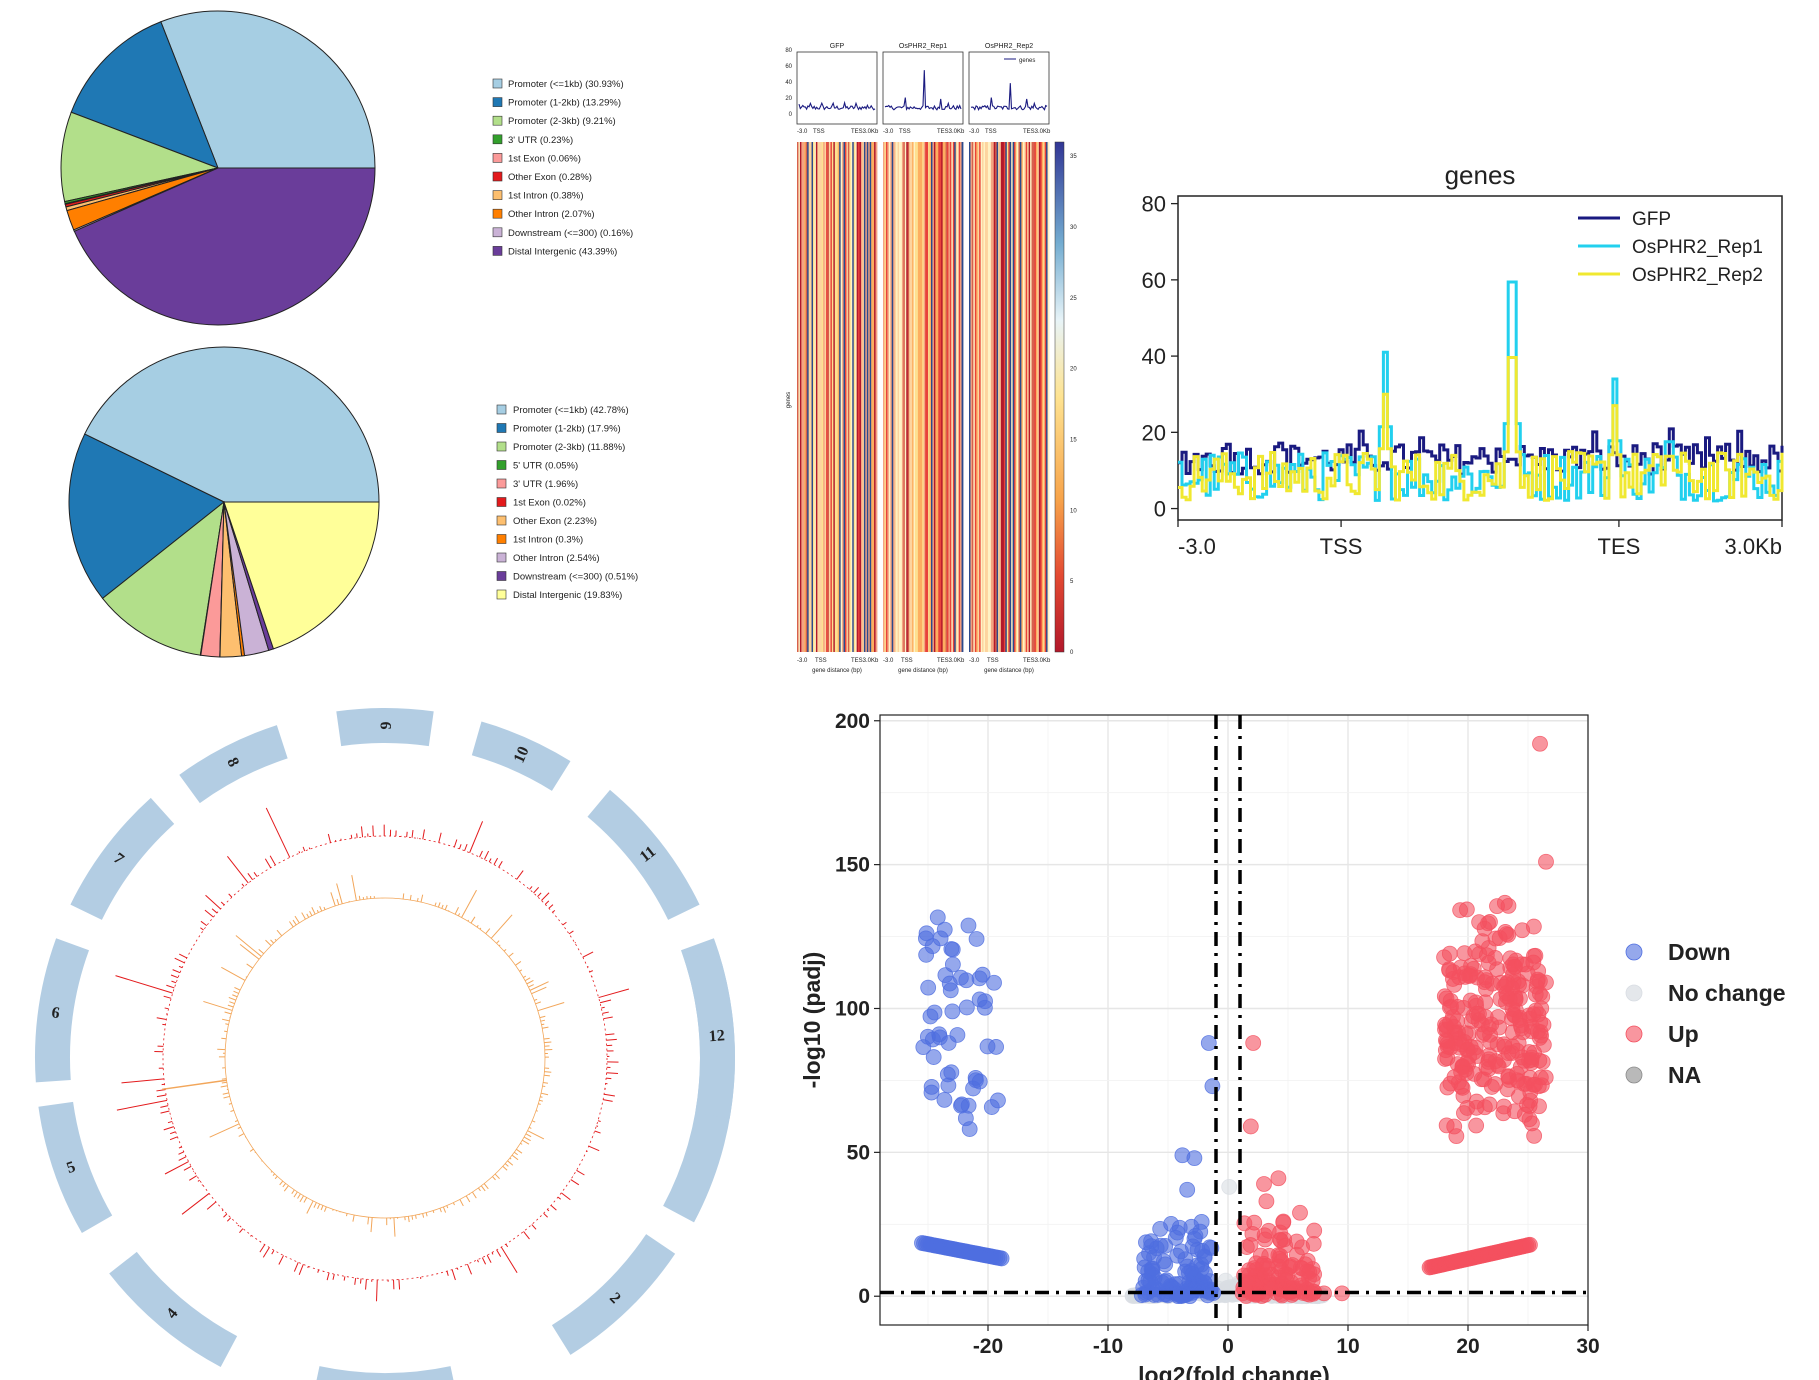  What do you see at coordinates (1009, 46) in the screenshot?
I see `profile-column-title: OsPHR2_Rep2` at bounding box center [1009, 46].